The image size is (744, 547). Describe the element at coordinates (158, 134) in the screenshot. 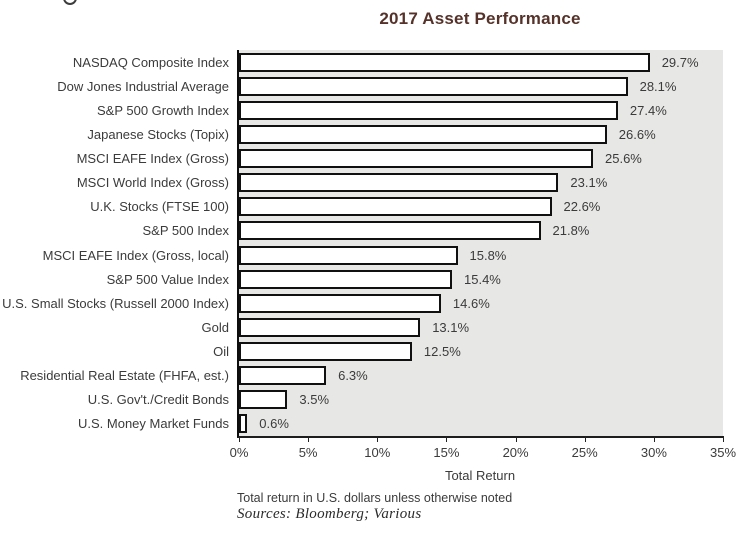

I see `category-label: Japanese Stocks (Topix)` at that location.